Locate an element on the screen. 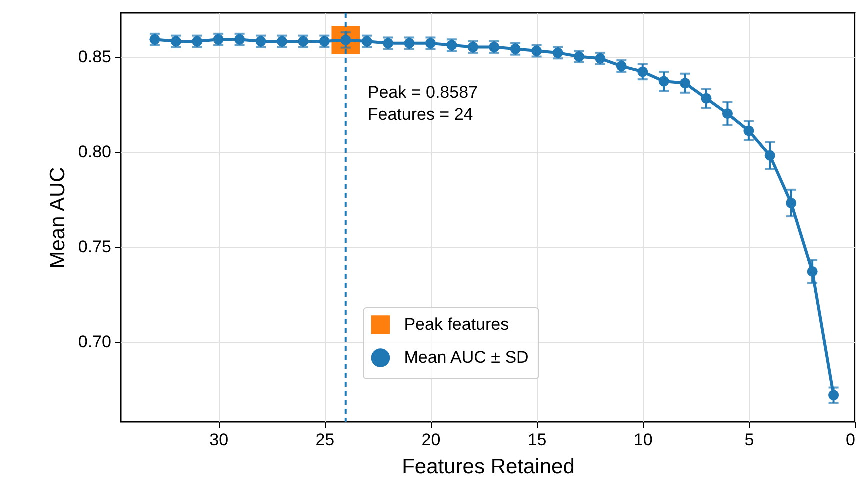 The height and width of the screenshot is (499, 857). x-tick-label: 30 is located at coordinates (219, 440).